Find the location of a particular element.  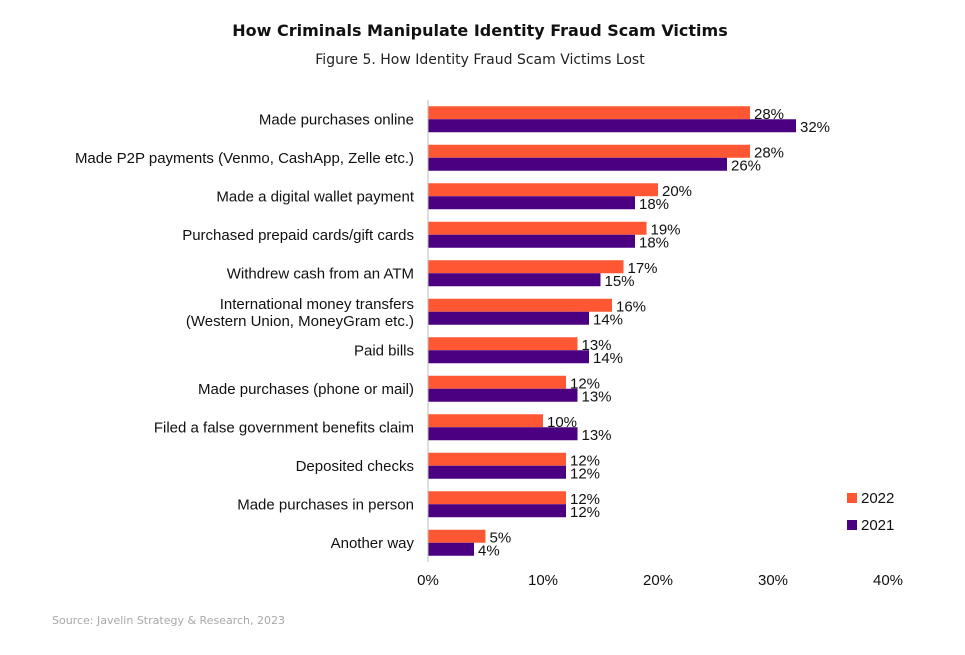

data-label-2021: 26% is located at coordinates (746, 165).